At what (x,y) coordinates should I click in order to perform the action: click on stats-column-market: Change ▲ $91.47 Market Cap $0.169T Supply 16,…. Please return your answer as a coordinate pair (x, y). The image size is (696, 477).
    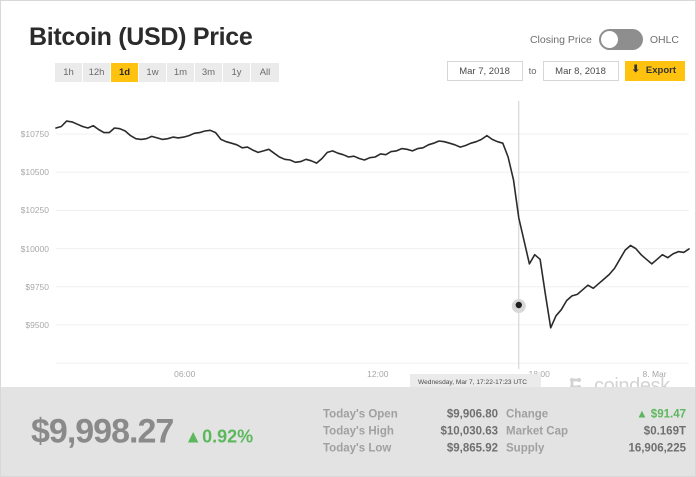
    Looking at the image, I should click on (596, 431).